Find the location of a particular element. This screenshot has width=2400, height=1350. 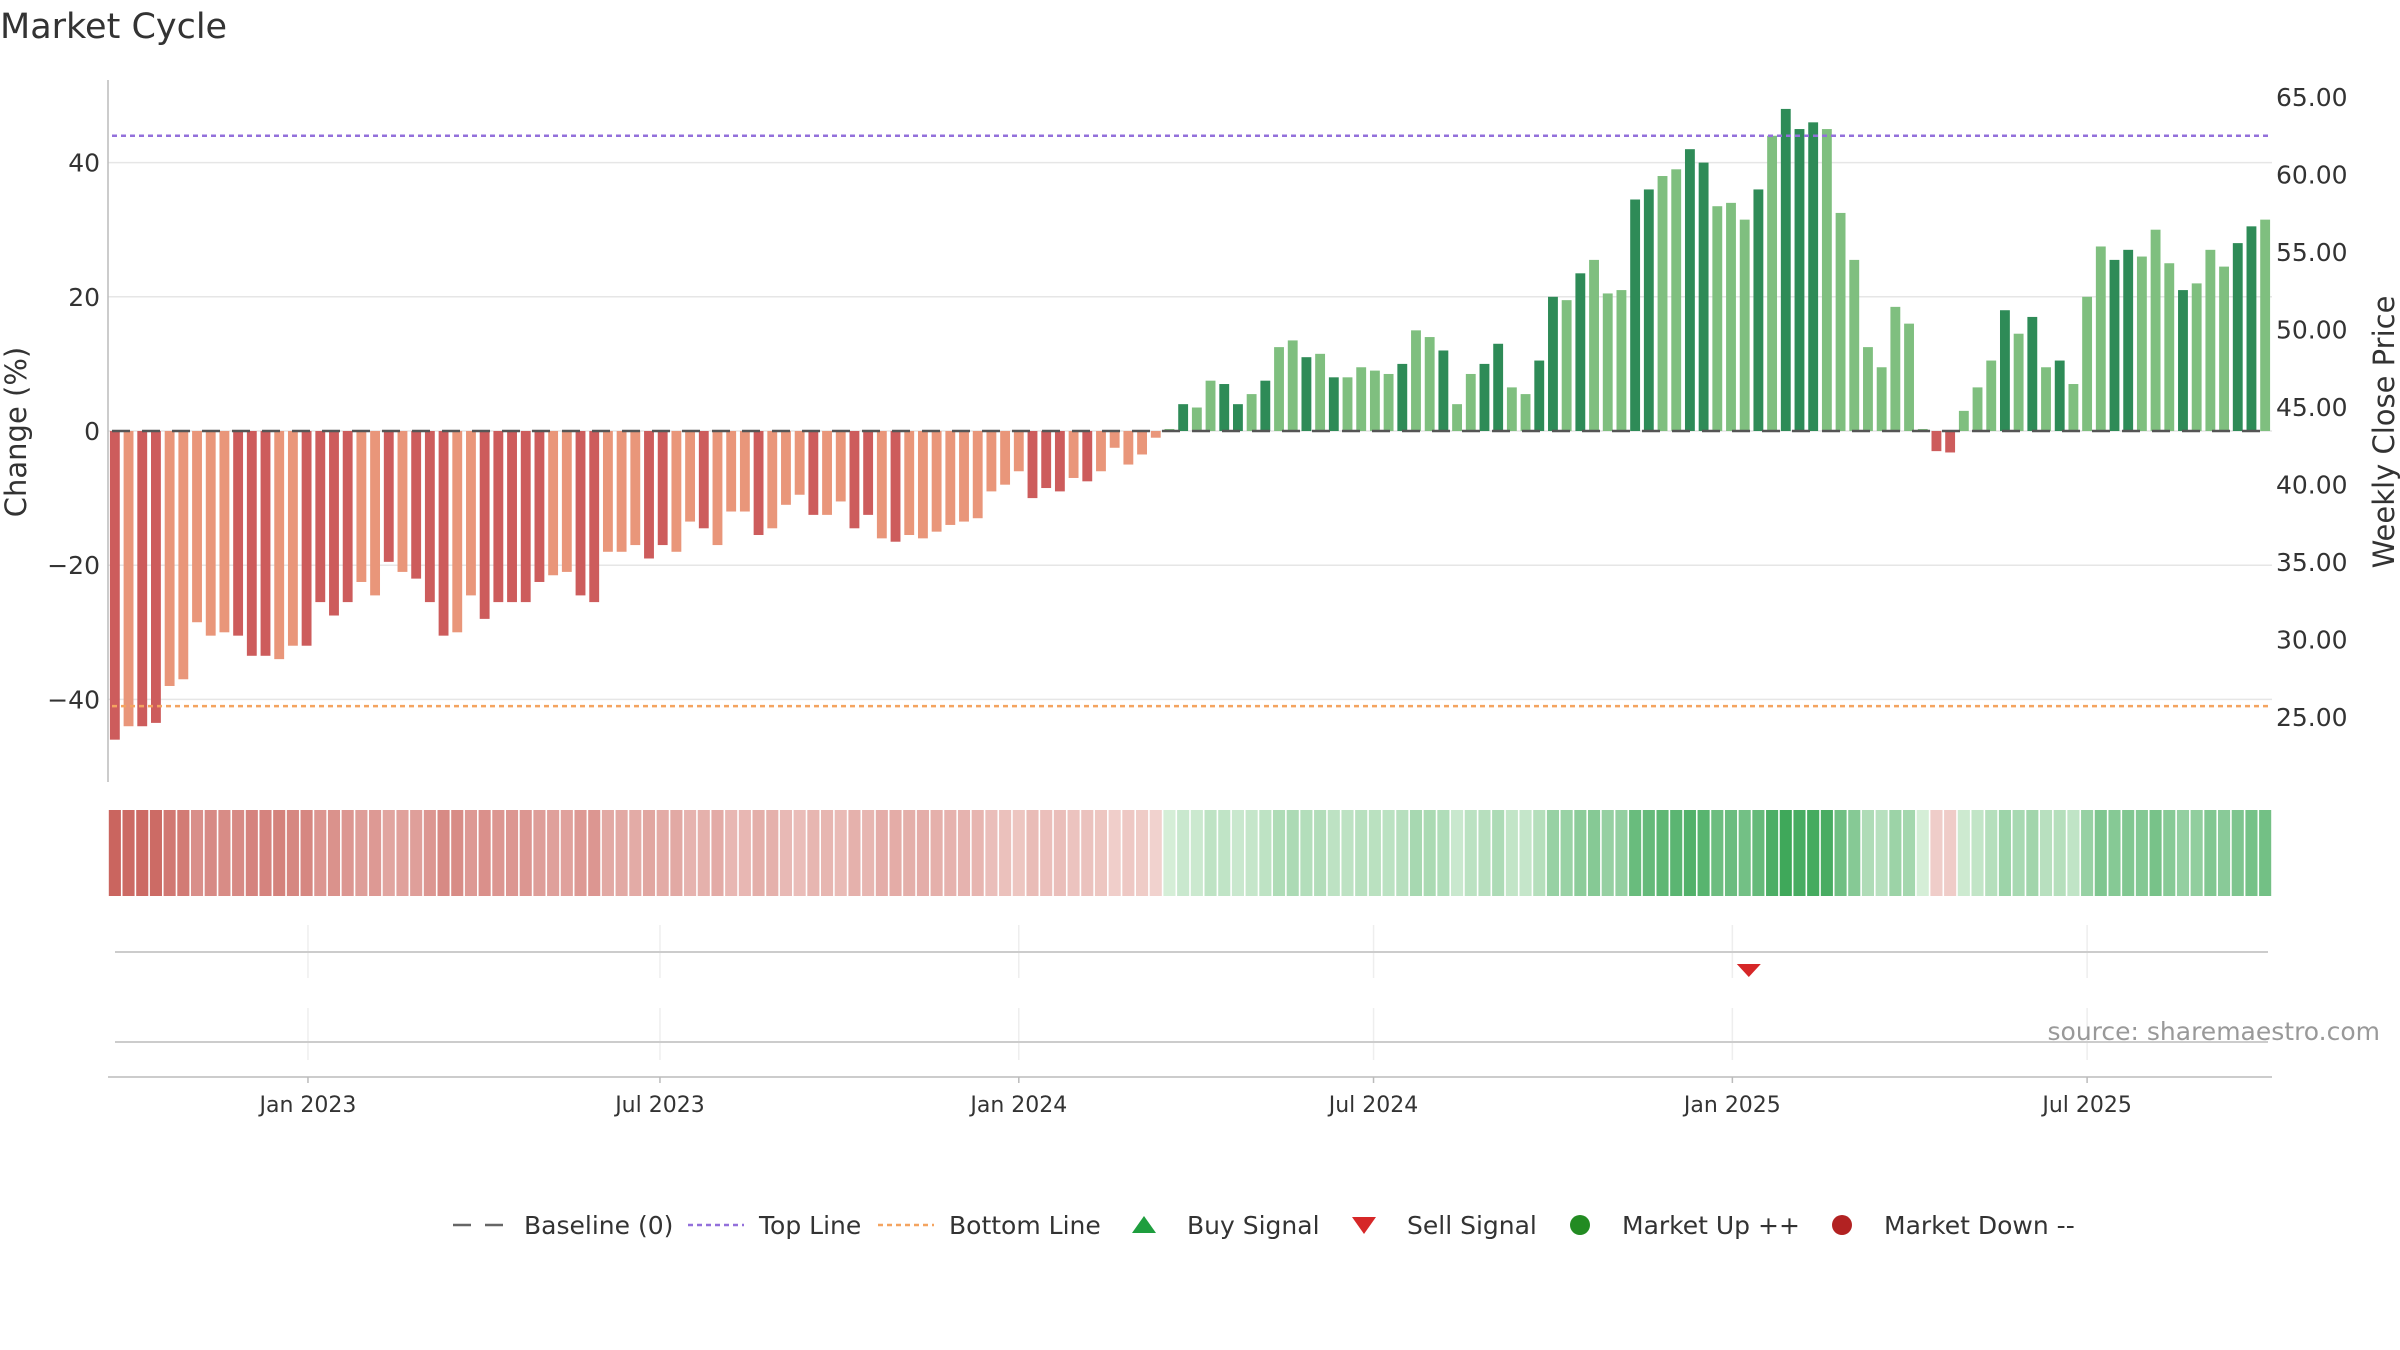

x-tick-label: Jul 2023 is located at coordinates (659, 1105).